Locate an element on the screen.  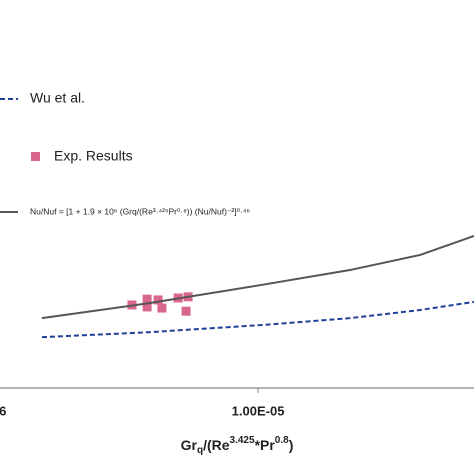
x-axis-label: Grq/(Re3.425*Pr0.8) is located at coordinates (237, 445).